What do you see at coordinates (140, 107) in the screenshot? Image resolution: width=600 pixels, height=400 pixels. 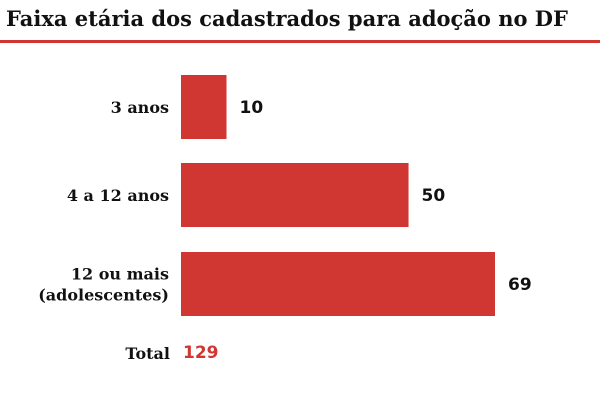 I see `category-label-0-line-0: 3 anos` at bounding box center [140, 107].